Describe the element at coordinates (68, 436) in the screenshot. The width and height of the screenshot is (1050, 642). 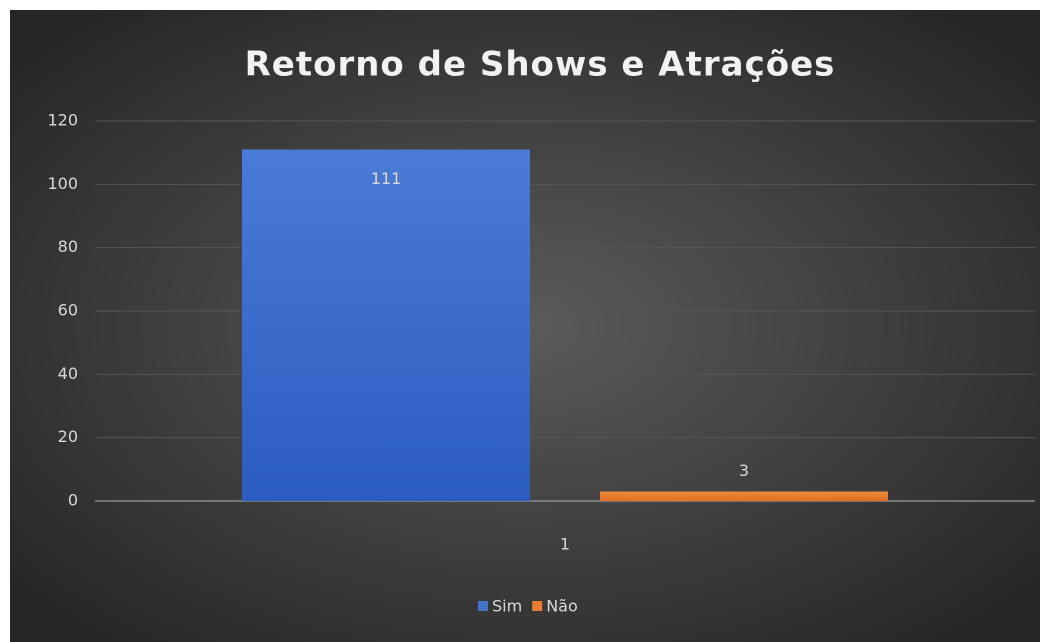
I see `y-tick-label: 20` at that location.